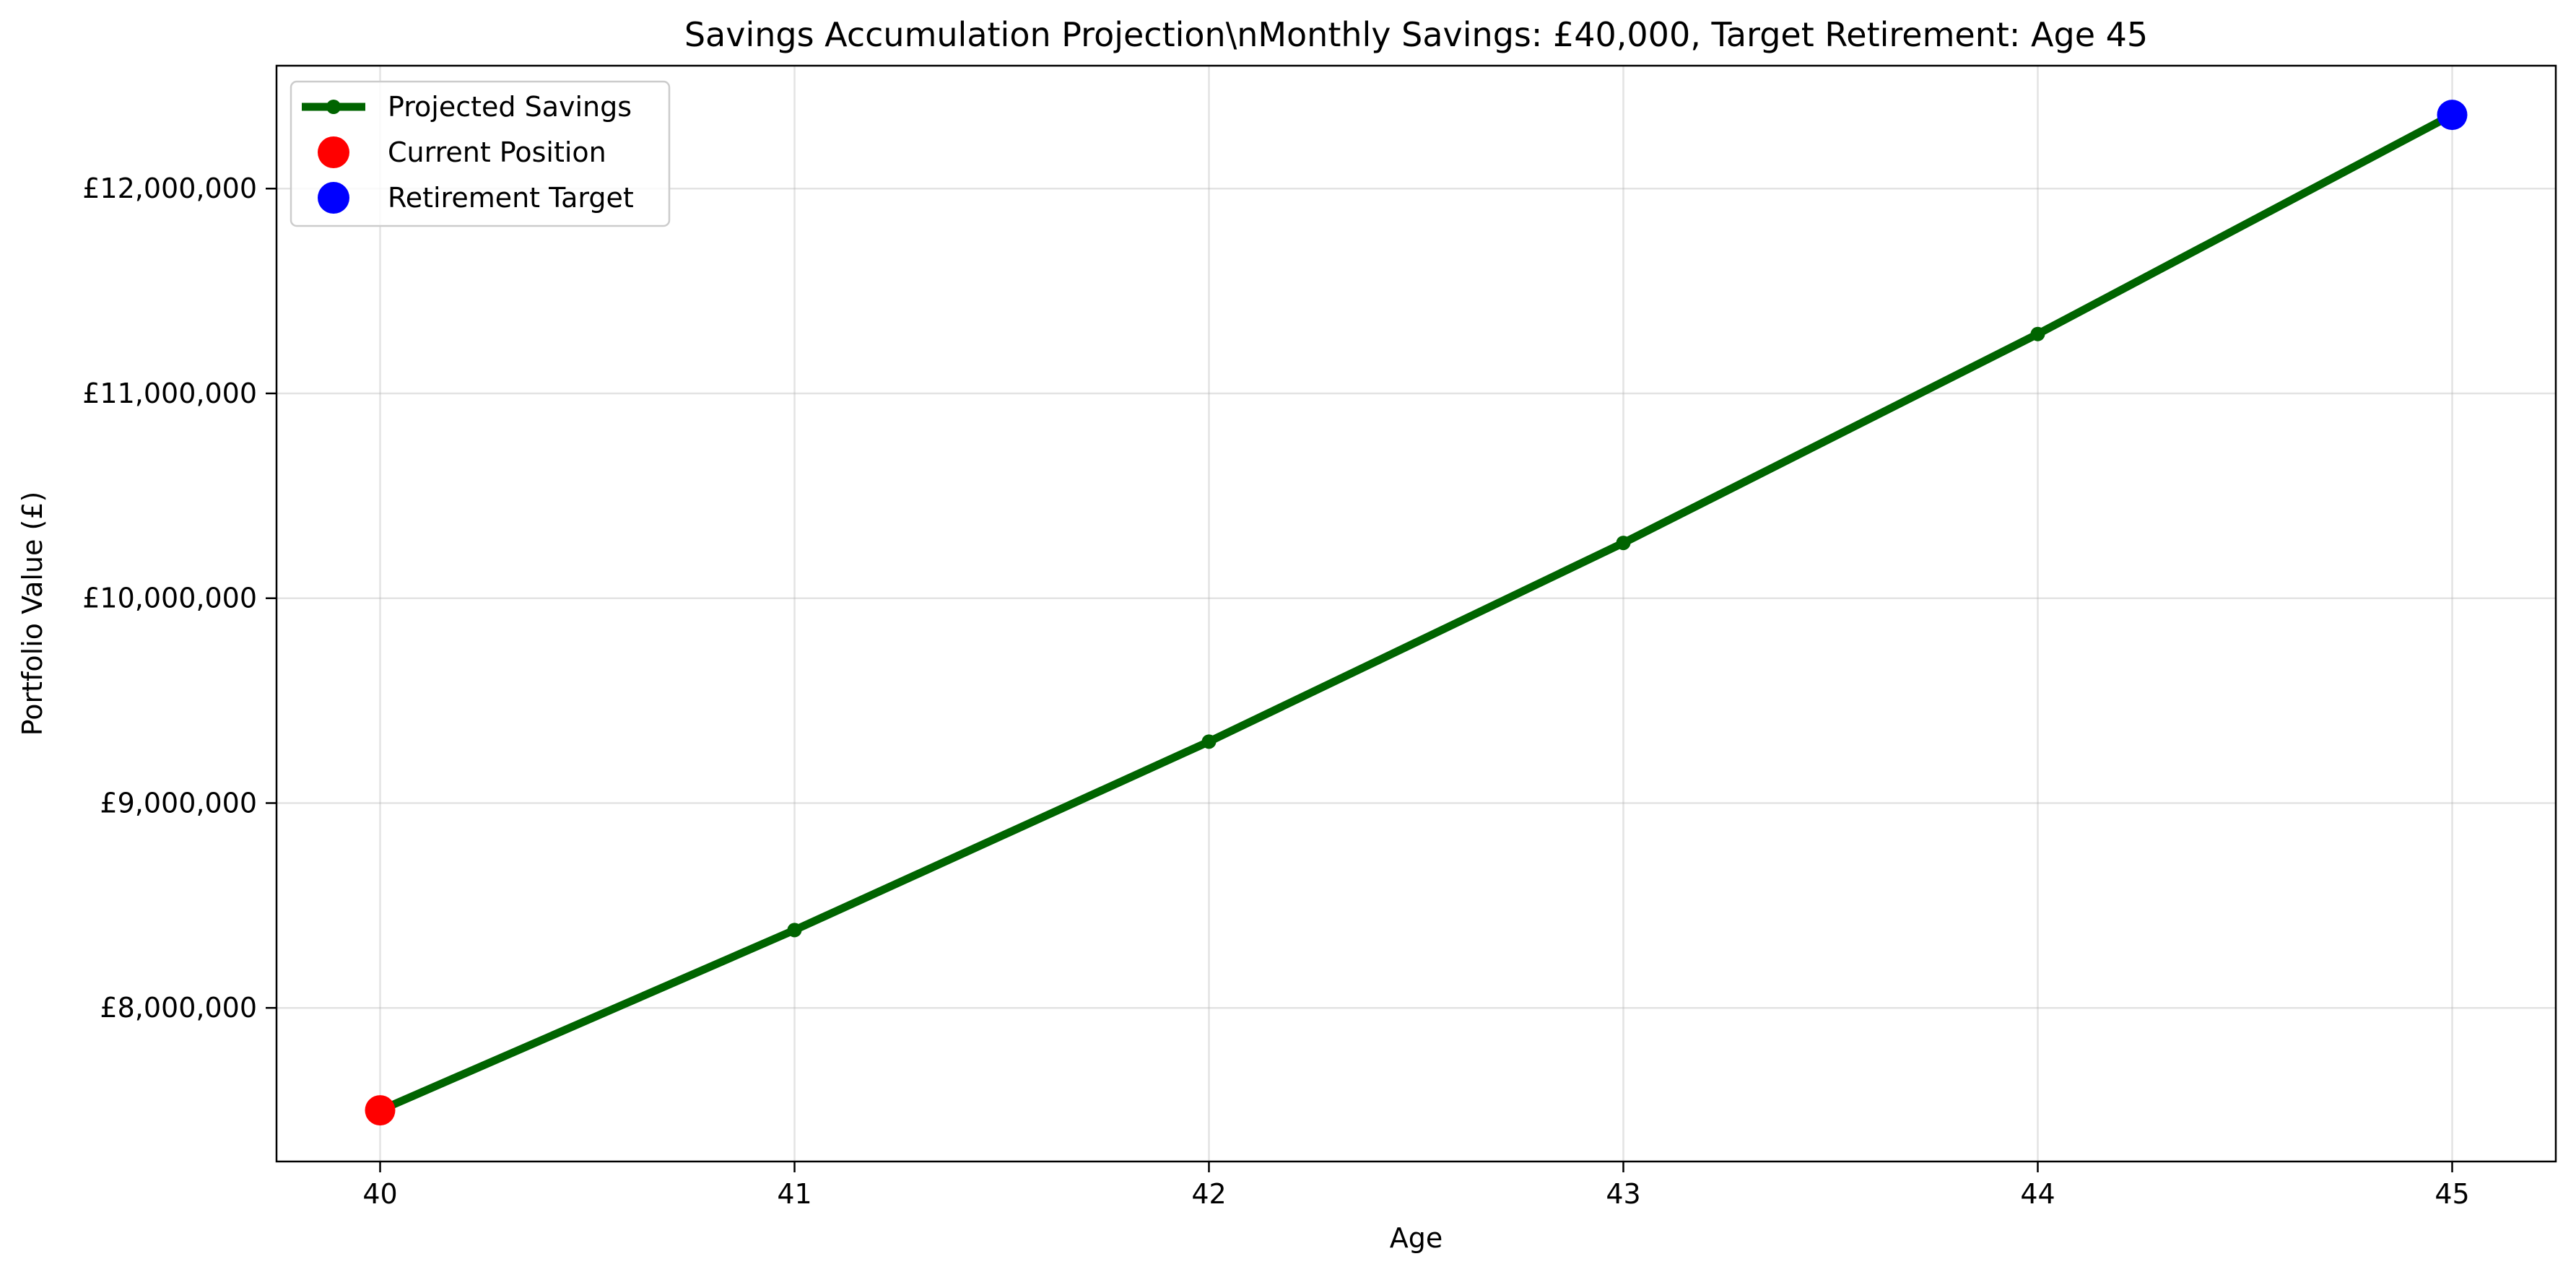  I want to click on legend-box, so click(480, 153).